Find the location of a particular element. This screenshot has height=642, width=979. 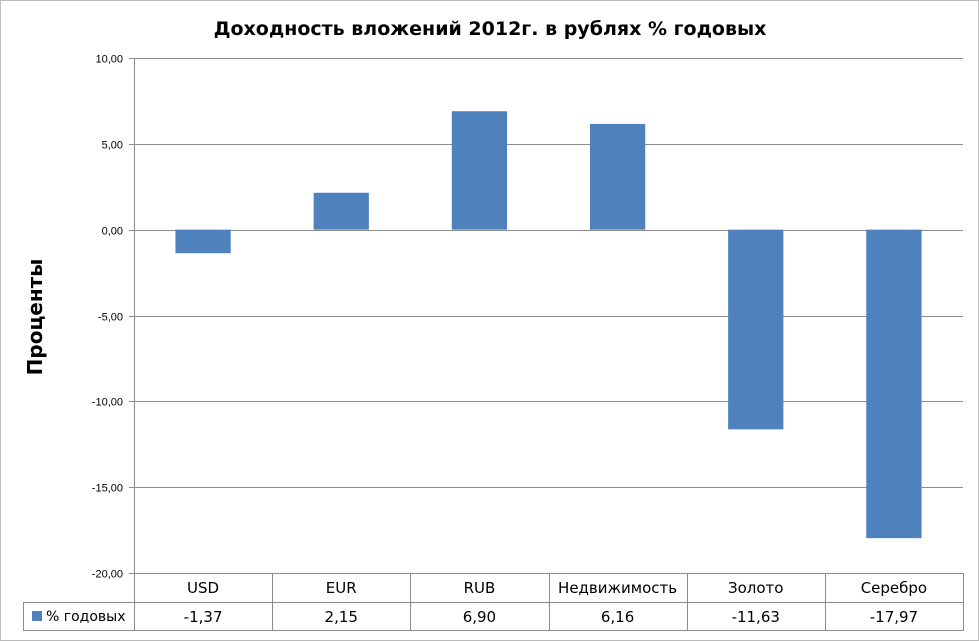

data-label: -11,63 is located at coordinates (756, 617).